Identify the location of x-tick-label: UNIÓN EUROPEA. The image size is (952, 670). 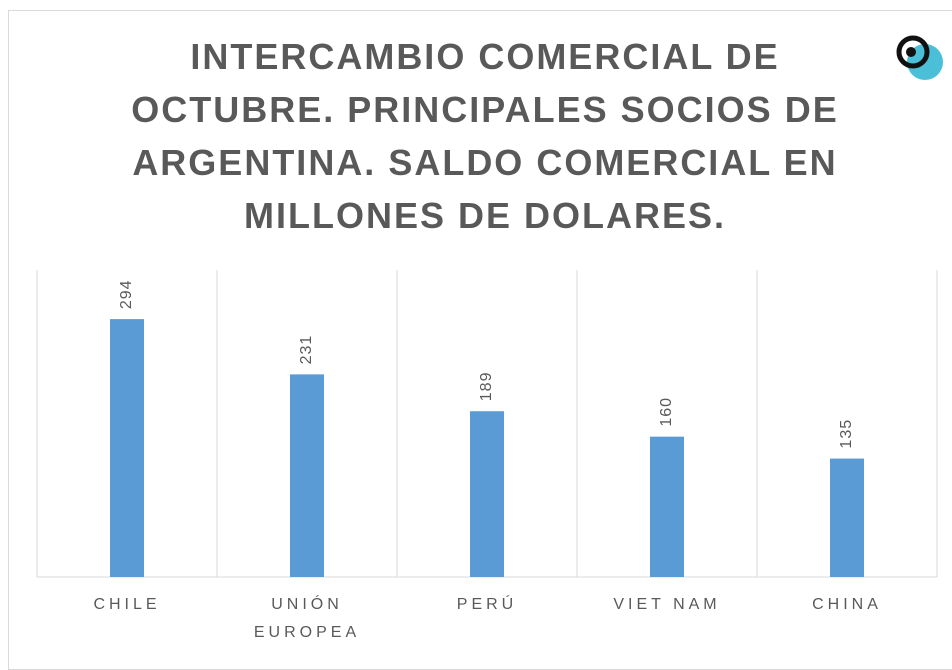
(307, 618).